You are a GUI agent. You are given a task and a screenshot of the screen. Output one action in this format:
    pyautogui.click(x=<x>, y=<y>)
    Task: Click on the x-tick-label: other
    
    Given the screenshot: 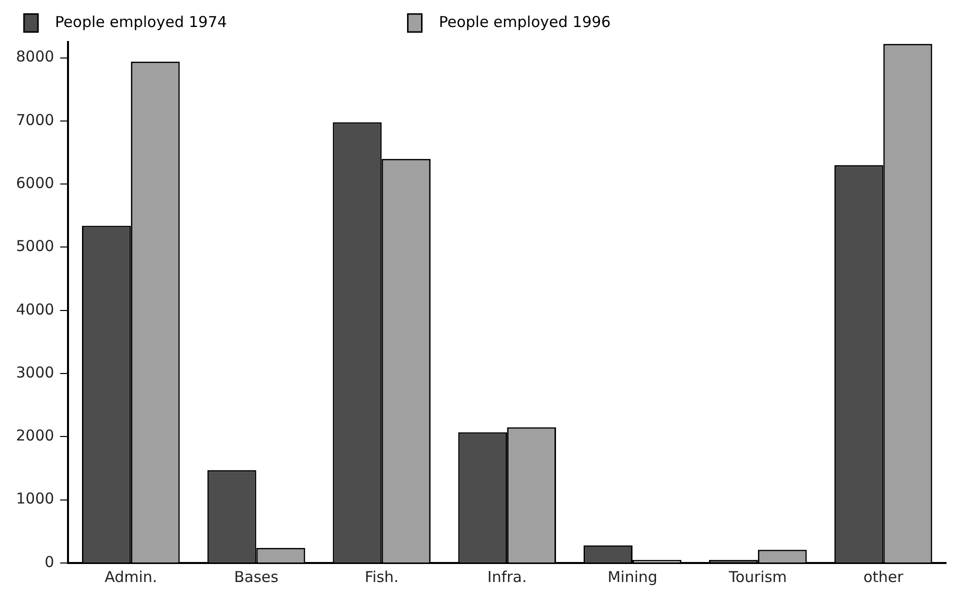 What is the action you would take?
    pyautogui.click(x=883, y=577)
    